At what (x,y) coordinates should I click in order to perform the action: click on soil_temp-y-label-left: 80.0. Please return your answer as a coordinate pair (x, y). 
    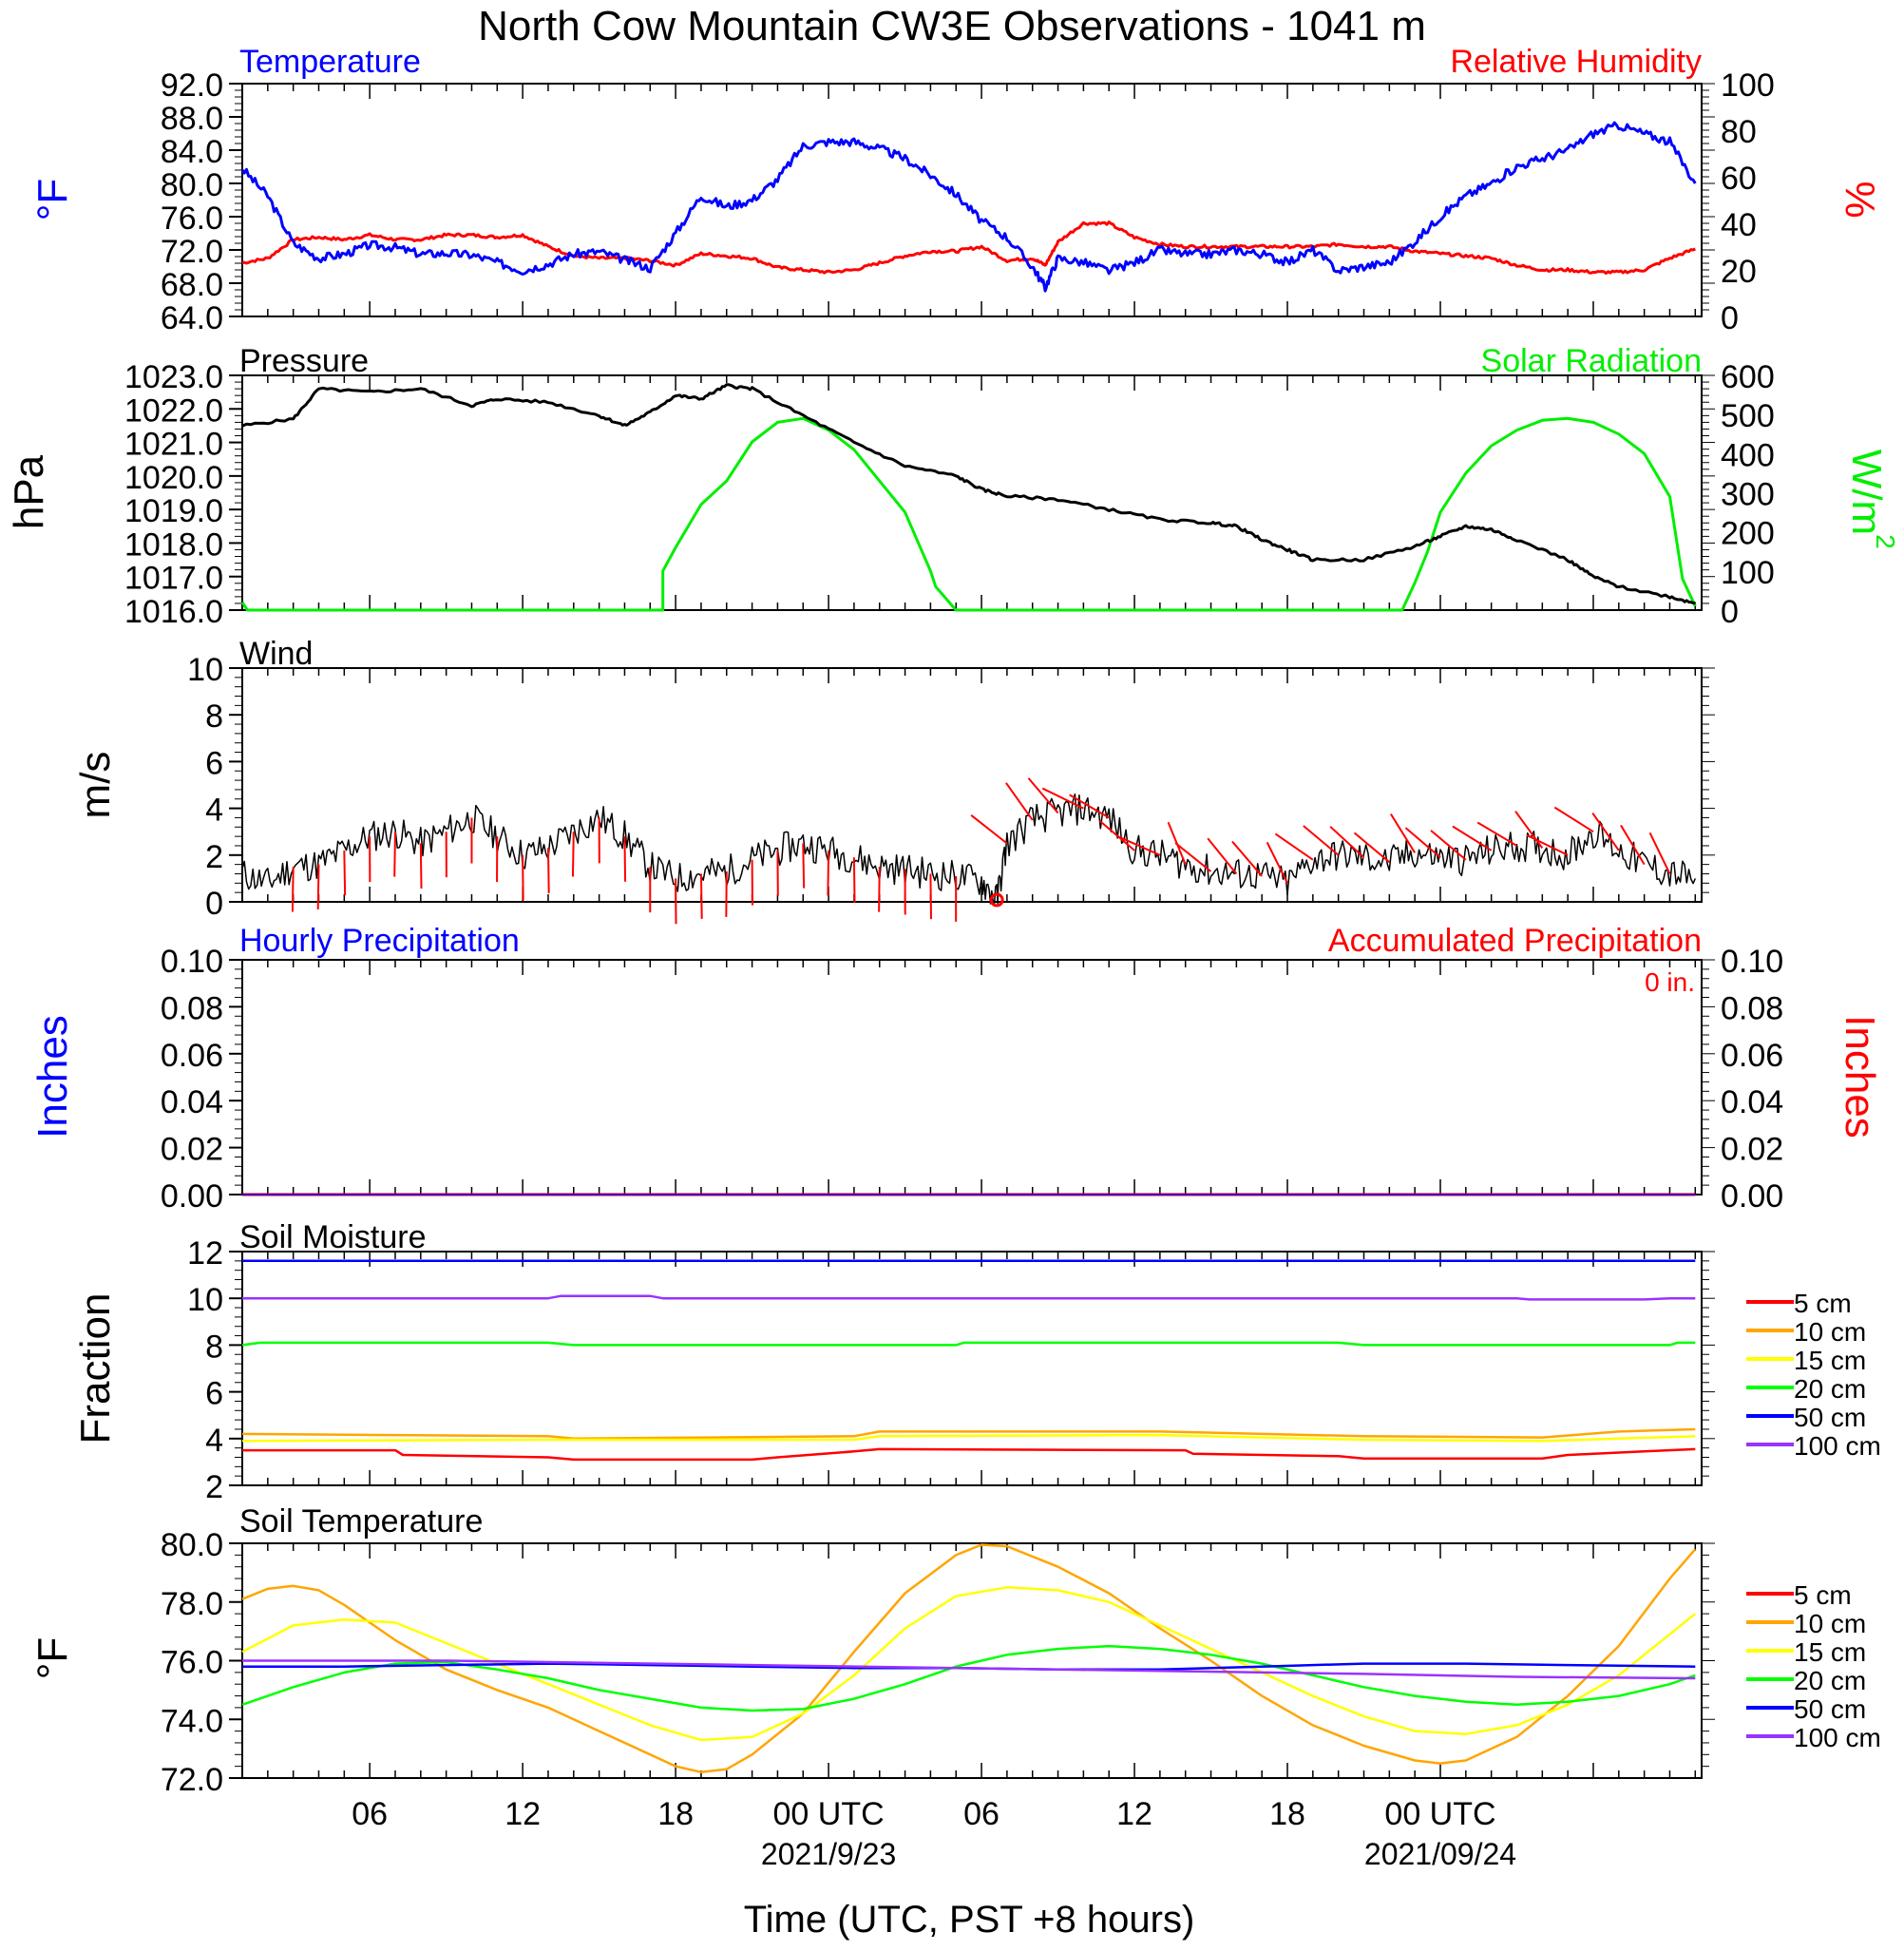
    Looking at the image, I should click on (192, 1545).